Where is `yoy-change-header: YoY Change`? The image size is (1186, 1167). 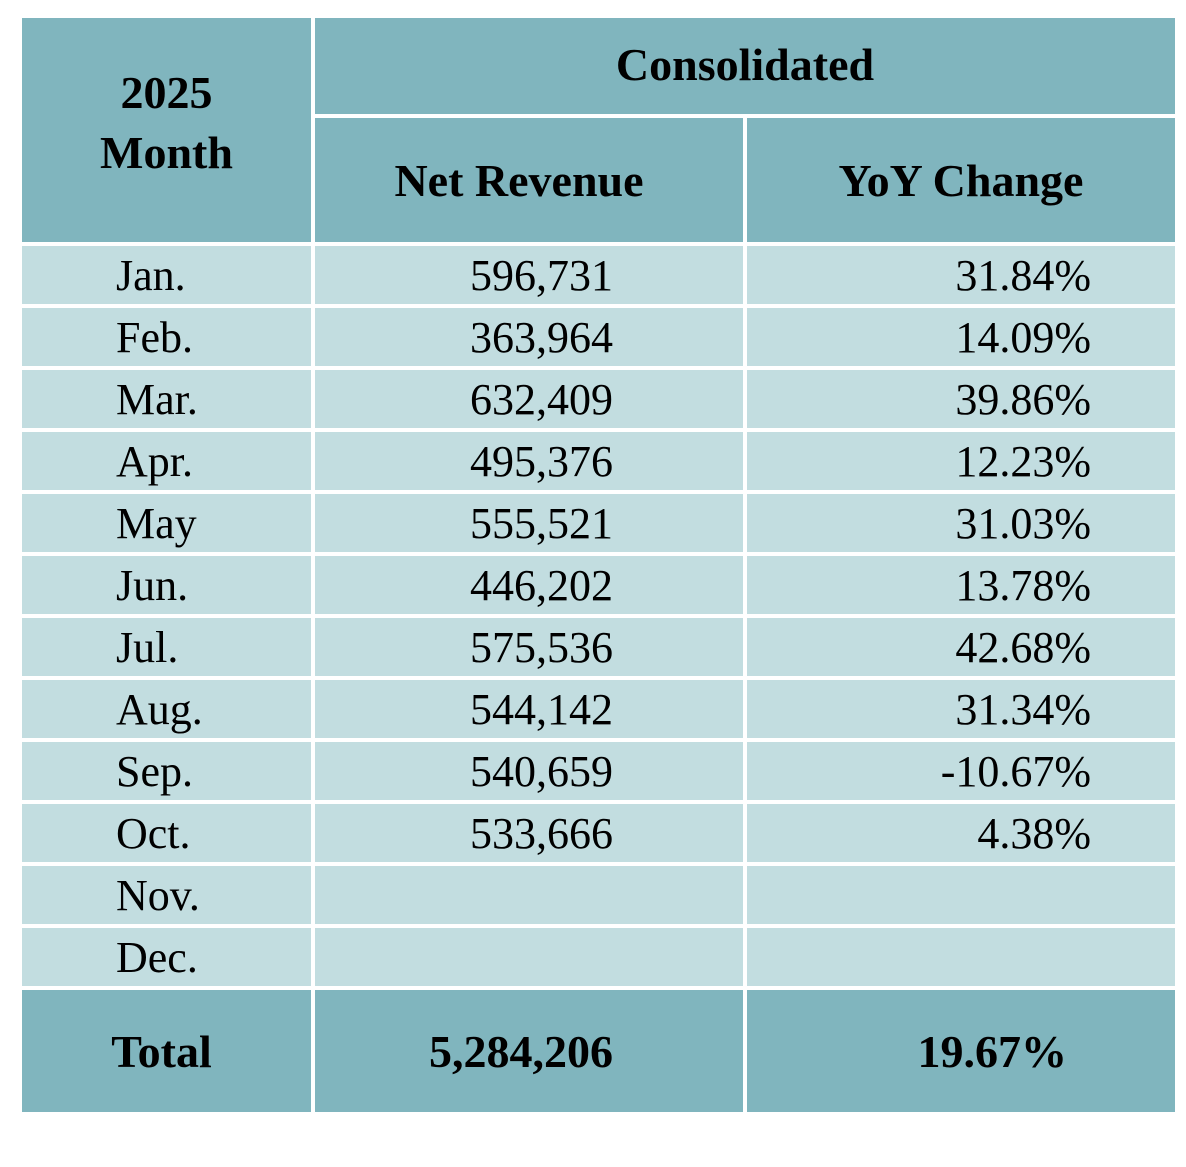
yoy-change-header: YoY Change is located at coordinates (961, 180).